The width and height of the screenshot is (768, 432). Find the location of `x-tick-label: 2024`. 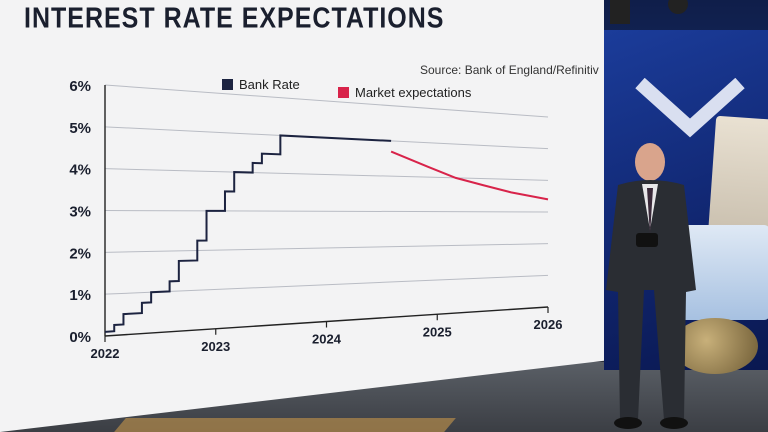

x-tick-label: 2024 is located at coordinates (327, 339).